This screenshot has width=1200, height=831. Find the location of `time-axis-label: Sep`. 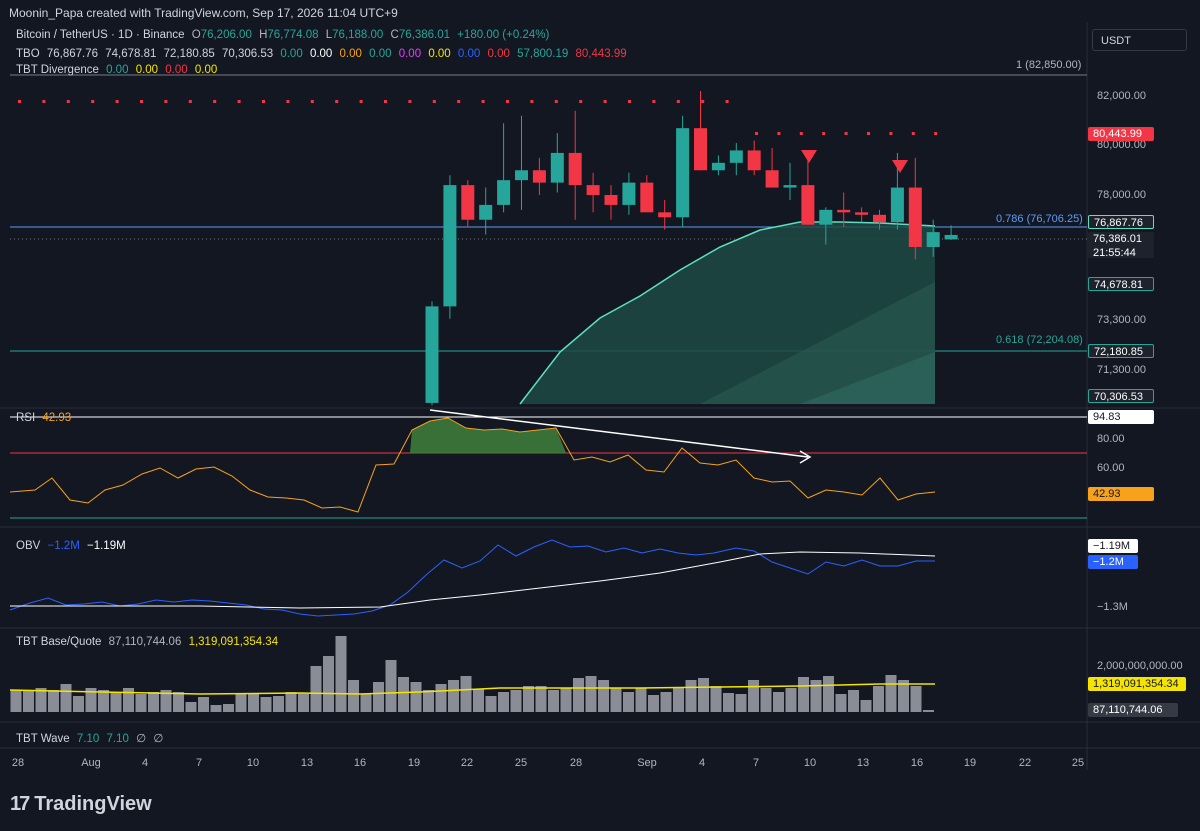

time-axis-label: Sep is located at coordinates (647, 763).